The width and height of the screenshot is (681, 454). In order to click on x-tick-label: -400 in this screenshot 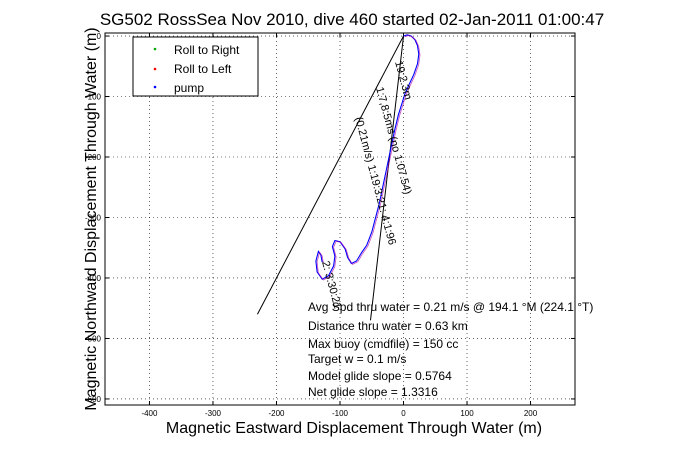, I will do `click(149, 413)`.